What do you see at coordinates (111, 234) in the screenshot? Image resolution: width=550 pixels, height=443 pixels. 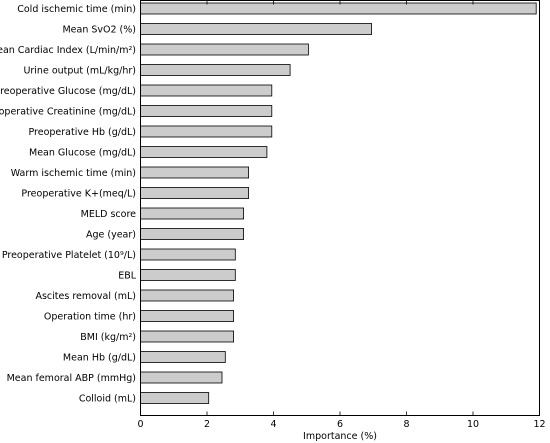 I see `category-label: Age (year)` at bounding box center [111, 234].